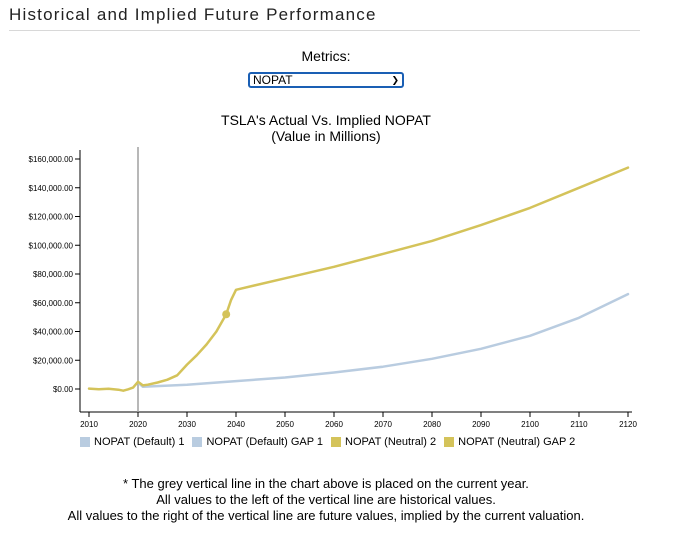 The image size is (677, 535). What do you see at coordinates (187, 424) in the screenshot?
I see `x-tick-label: 2030` at bounding box center [187, 424].